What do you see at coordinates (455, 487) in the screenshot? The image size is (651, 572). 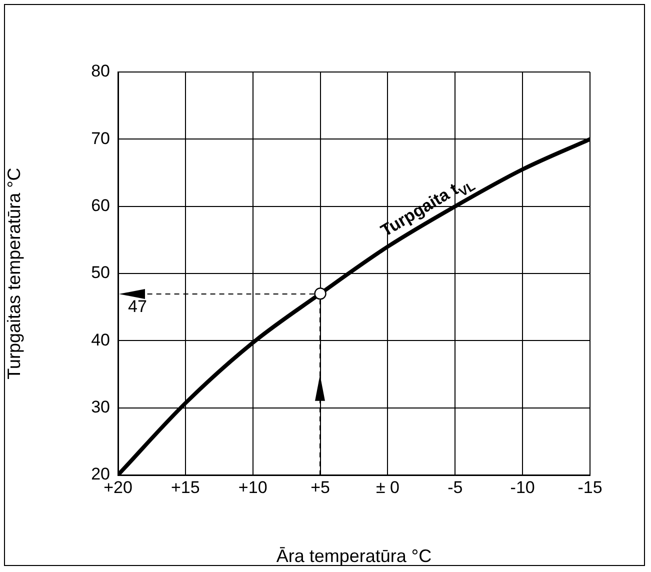 I see `x-tick-label: -5` at bounding box center [455, 487].